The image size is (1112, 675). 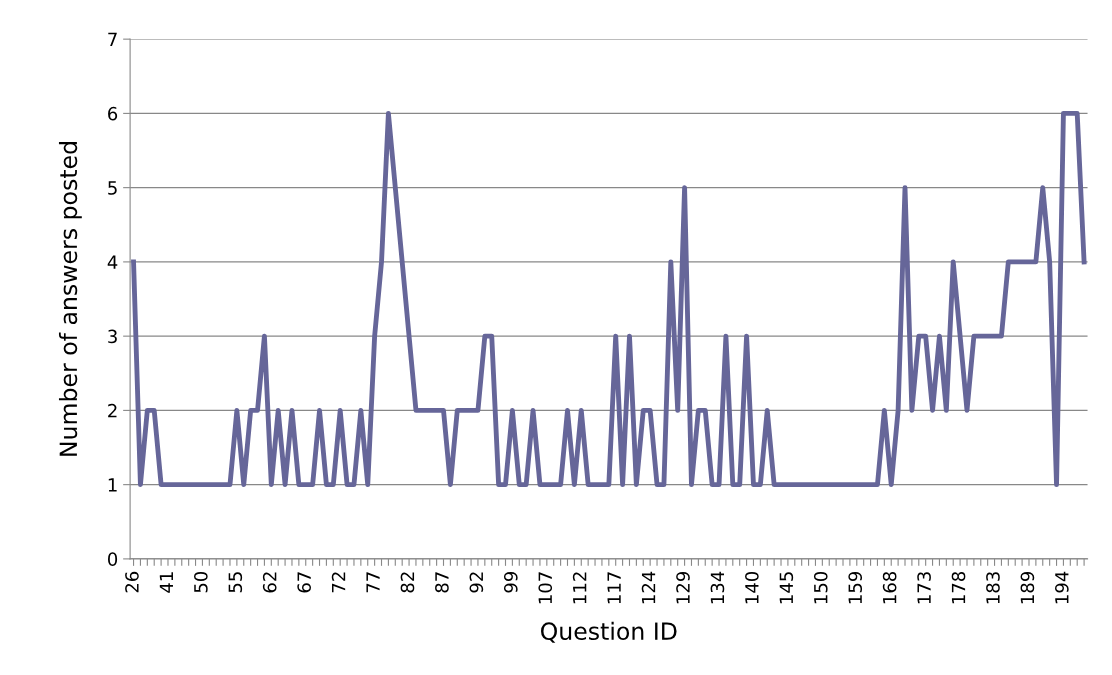 What do you see at coordinates (201, 582) in the screenshot?
I see `x-tick-label: 50` at bounding box center [201, 582].